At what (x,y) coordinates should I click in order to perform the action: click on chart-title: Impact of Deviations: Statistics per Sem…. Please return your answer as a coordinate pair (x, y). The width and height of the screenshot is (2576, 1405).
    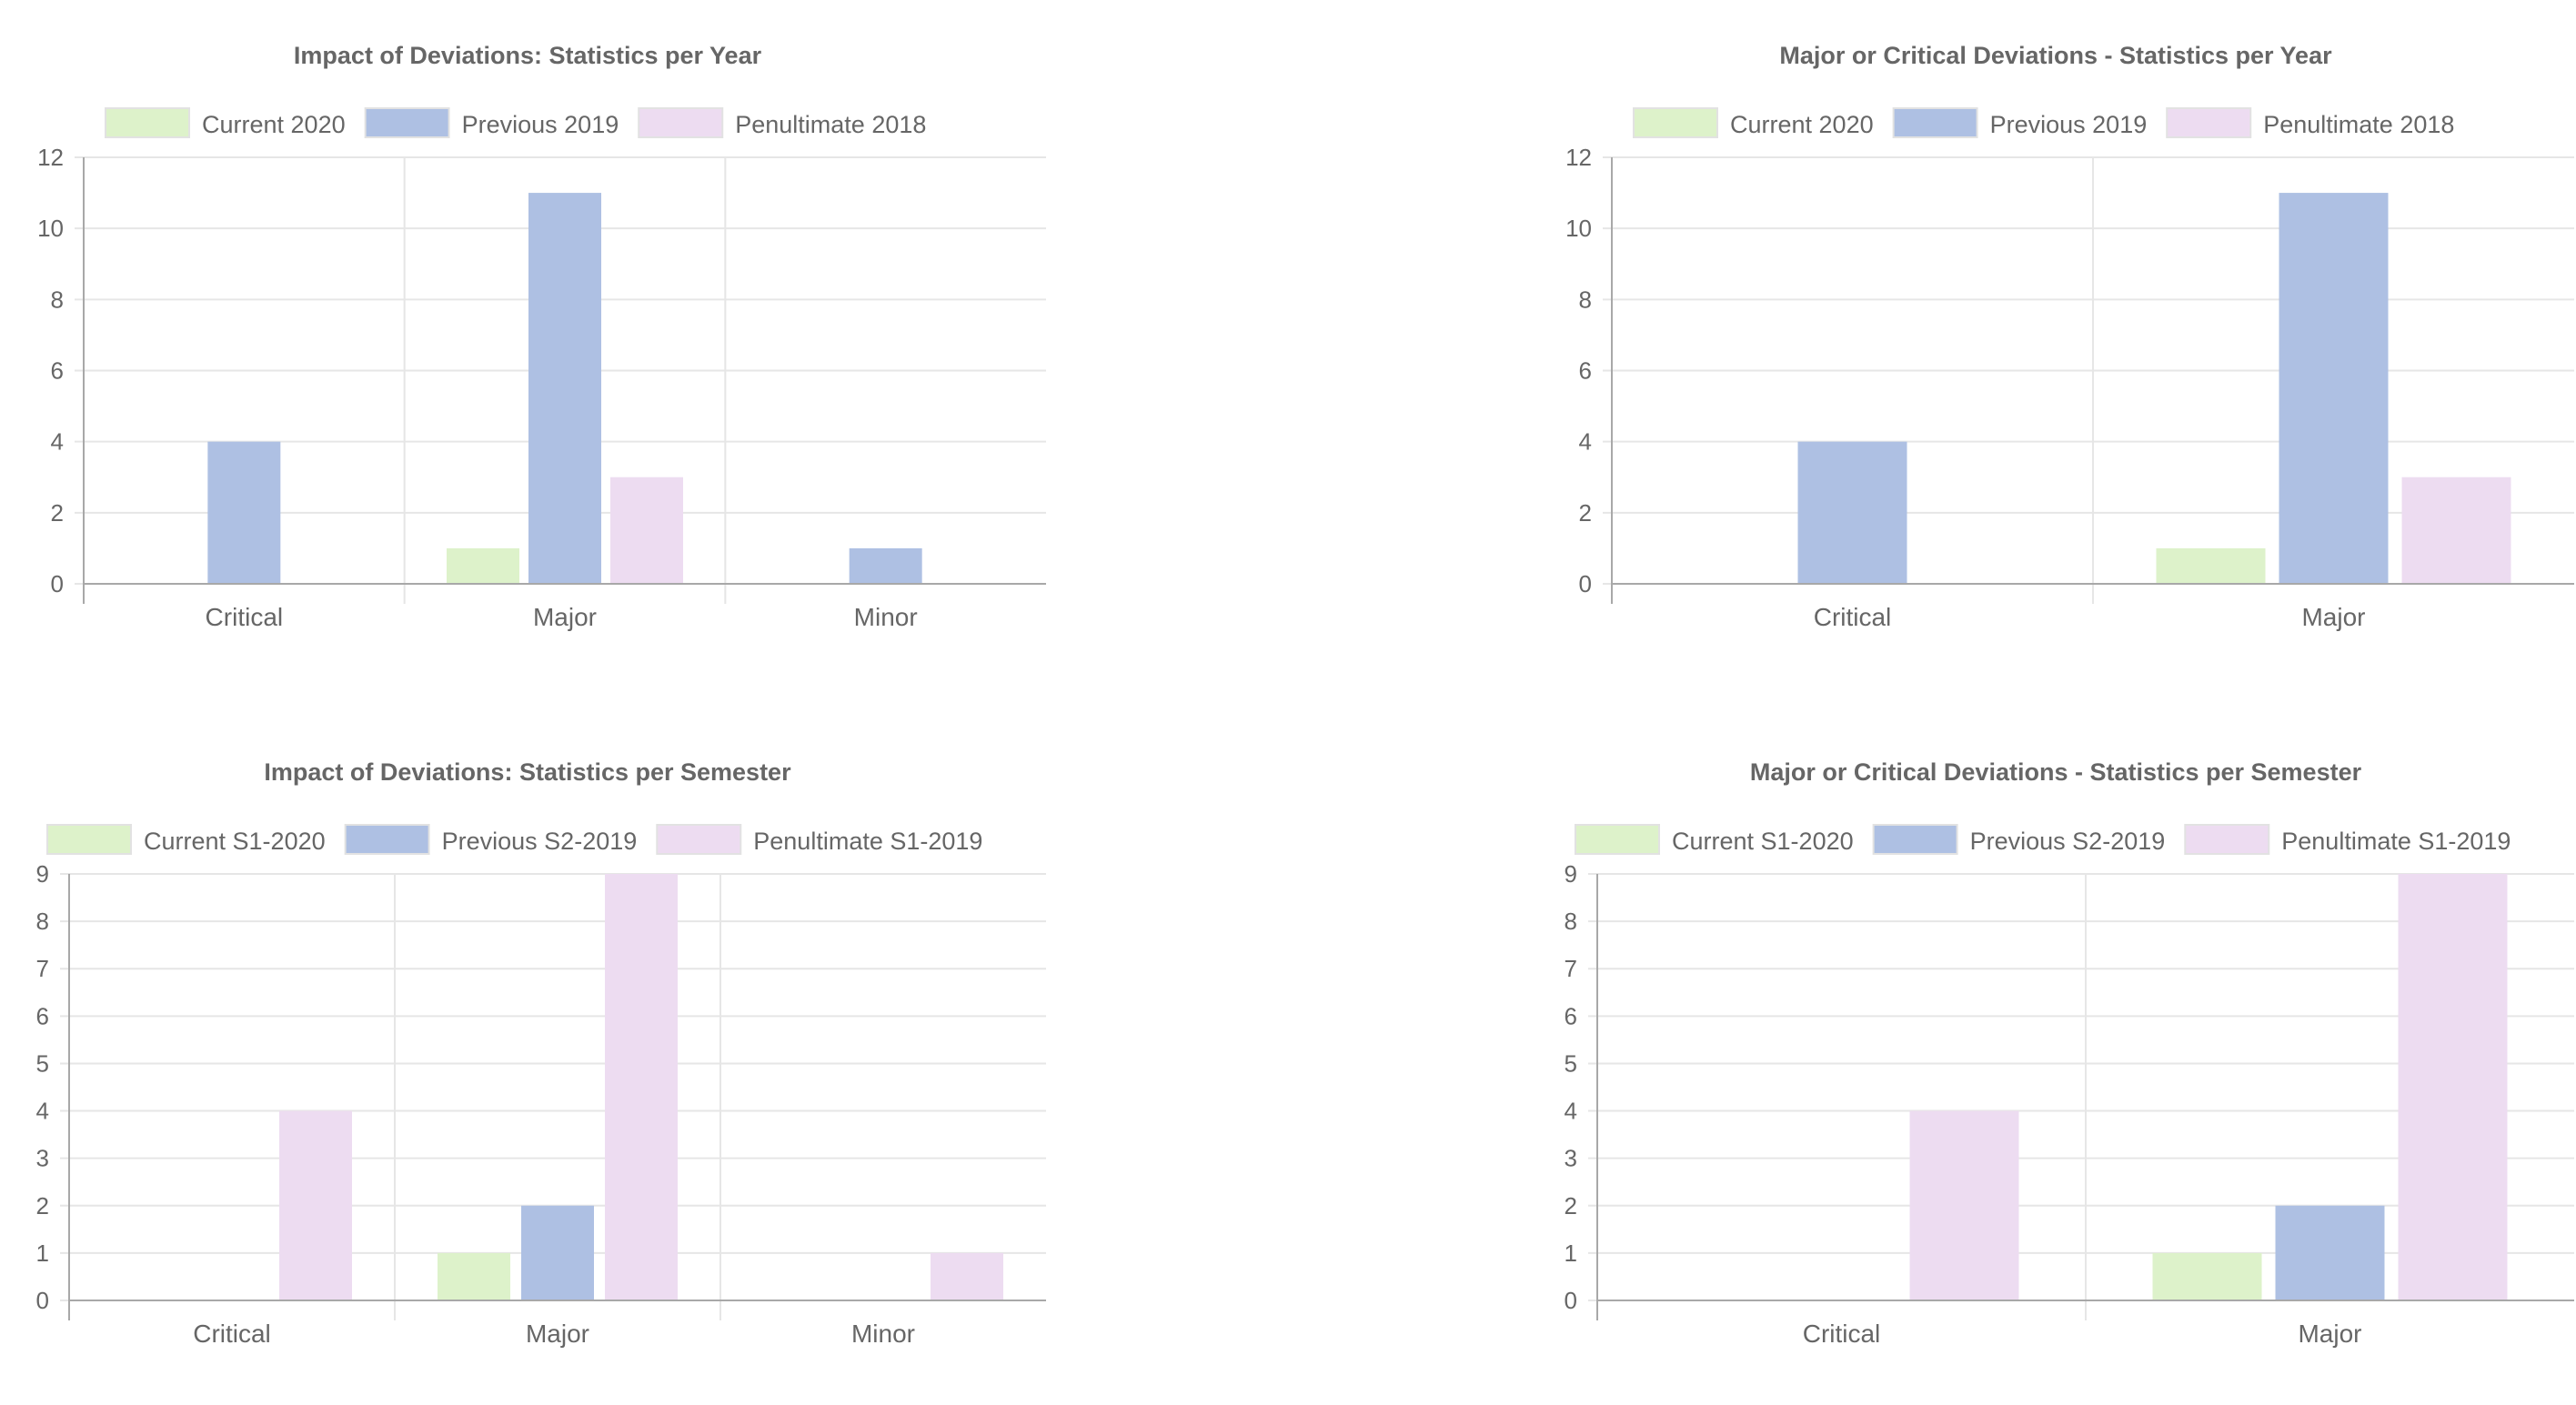
    Looking at the image, I should click on (527, 772).